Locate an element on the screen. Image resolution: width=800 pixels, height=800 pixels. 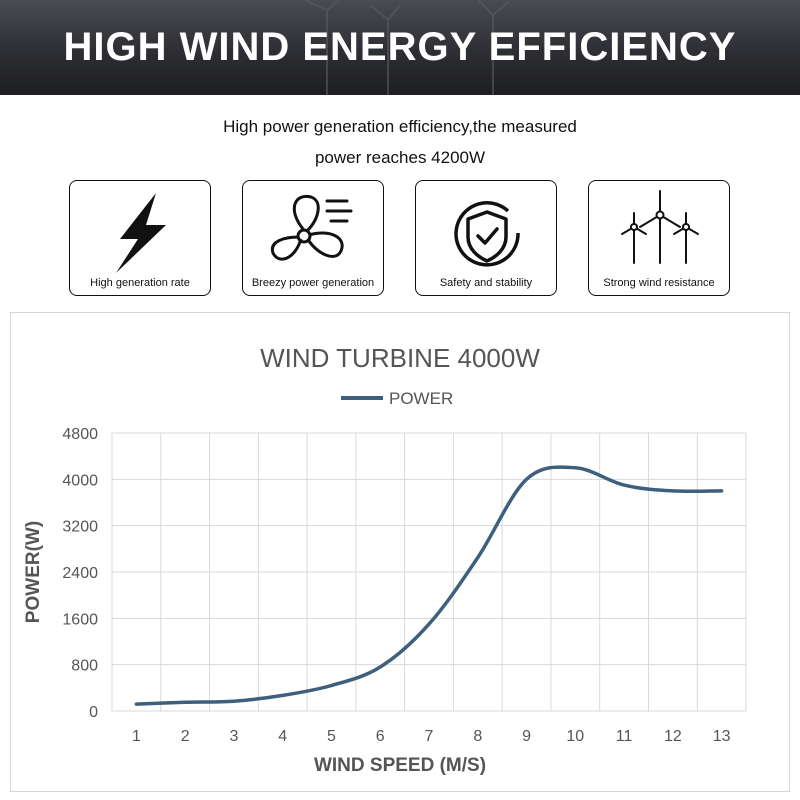
y-tick-label: 800 is located at coordinates (84, 666).